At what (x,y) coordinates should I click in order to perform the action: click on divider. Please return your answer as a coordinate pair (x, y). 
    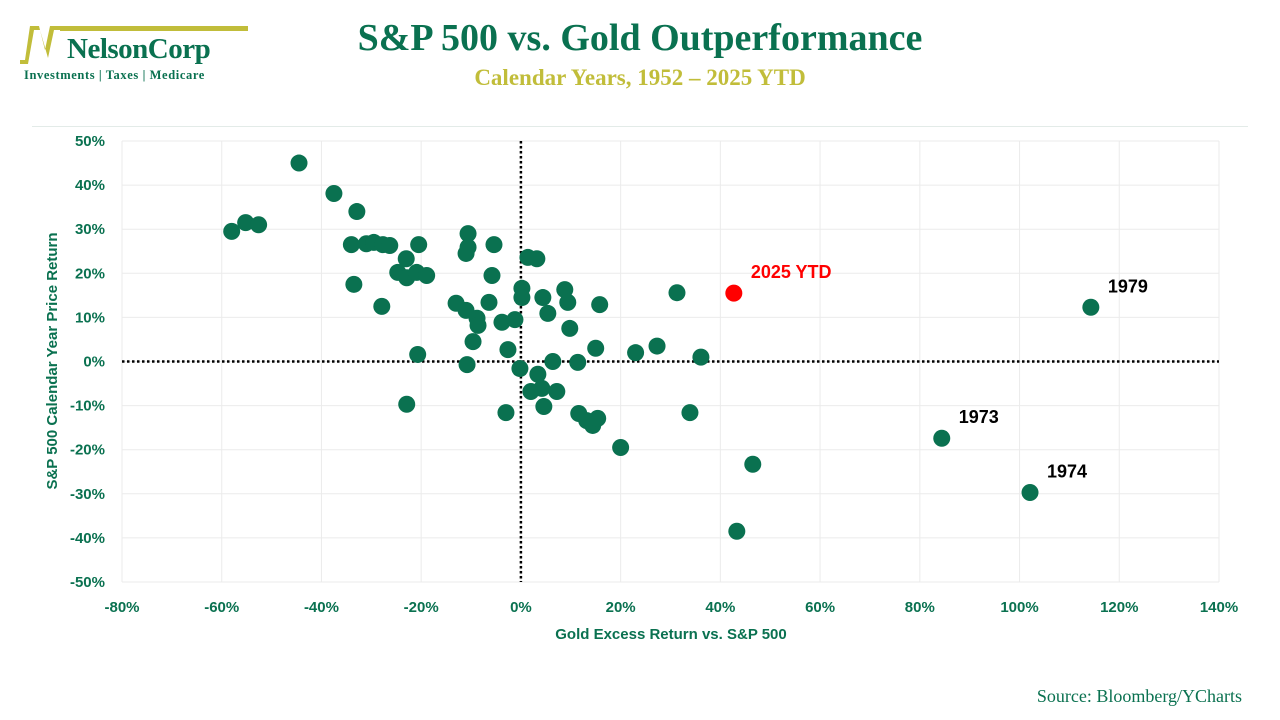
    Looking at the image, I should click on (640, 126).